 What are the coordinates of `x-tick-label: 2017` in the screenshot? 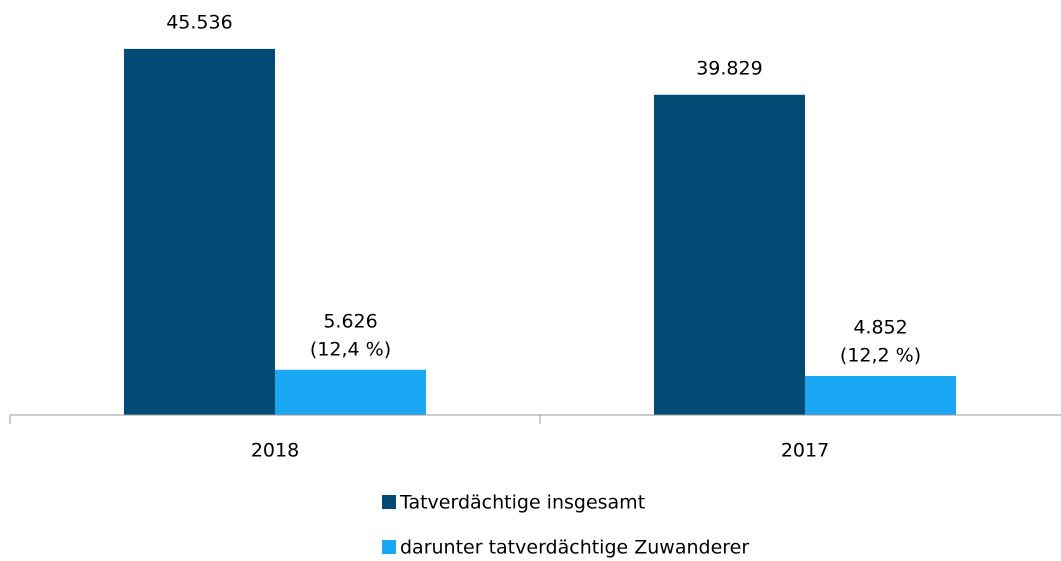 It's located at (805, 451).